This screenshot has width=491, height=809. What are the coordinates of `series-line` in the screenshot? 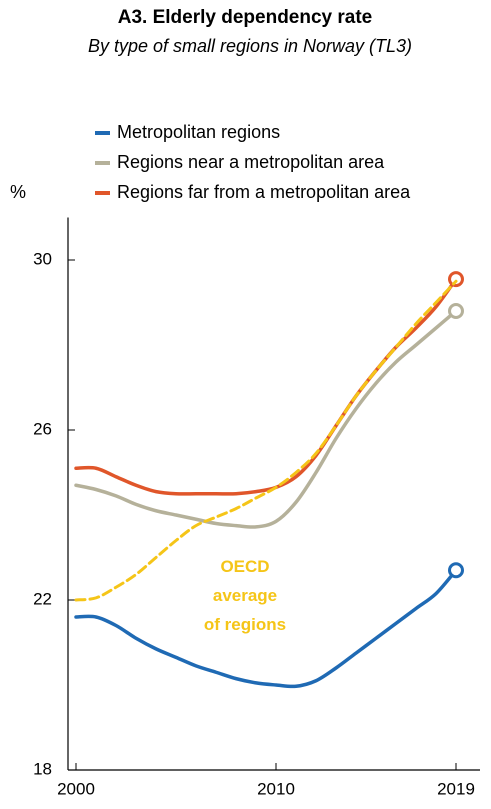 It's located at (266, 628).